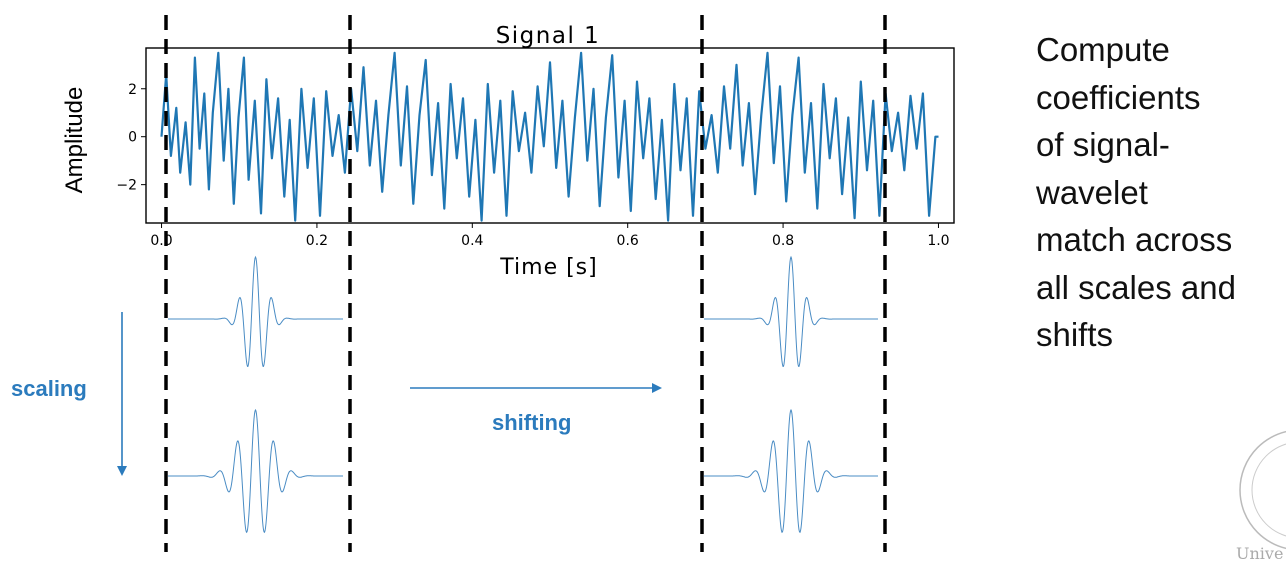 The width and height of the screenshot is (1286, 564). What do you see at coordinates (1260, 553) in the screenshot?
I see `seal-text: Unive` at bounding box center [1260, 553].